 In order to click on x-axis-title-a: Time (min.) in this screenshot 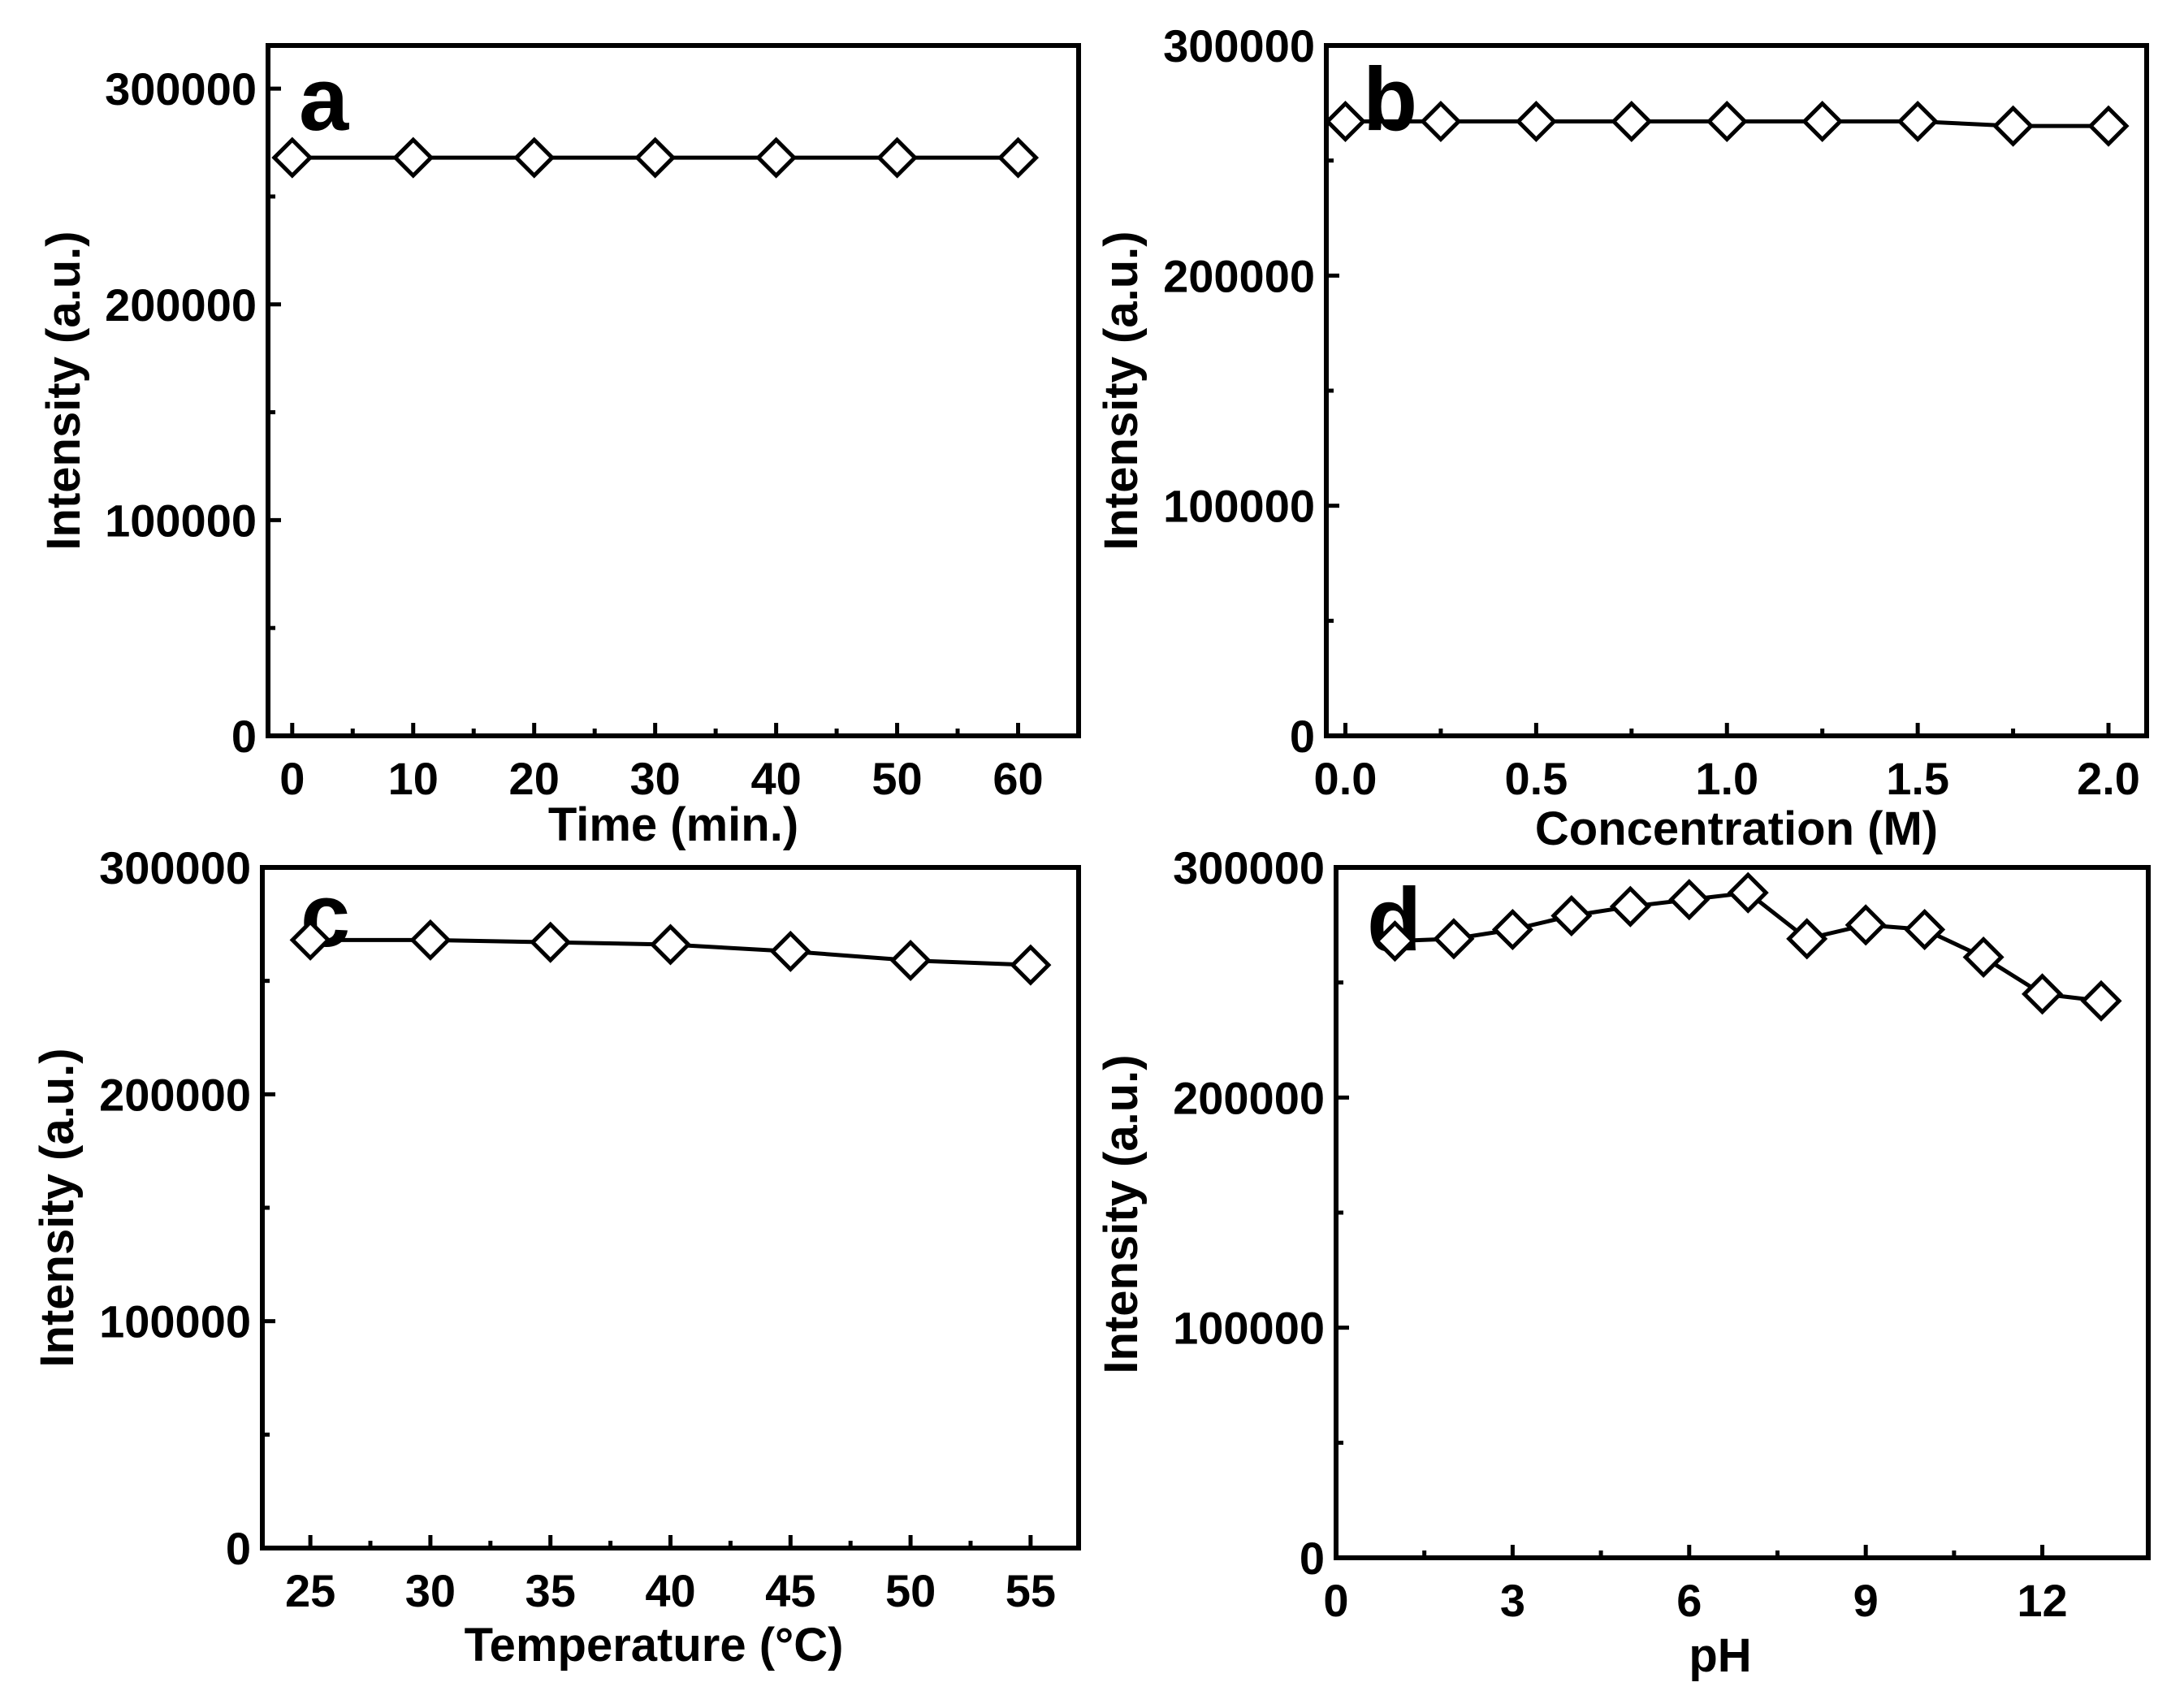, I will do `click(673, 824)`.